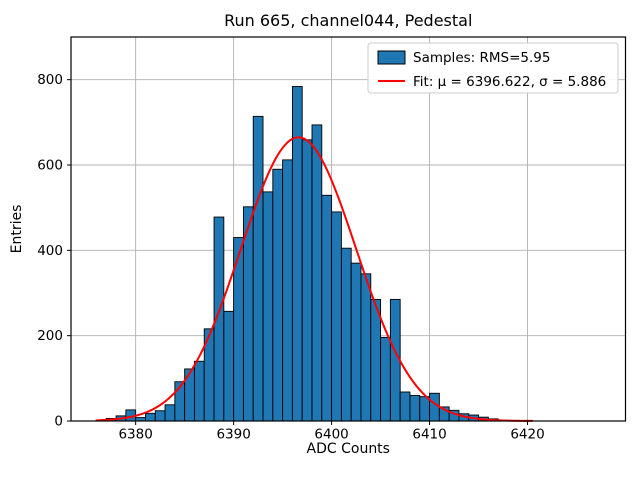  Describe the element at coordinates (348, 20) in the screenshot. I see `chart-title: Run 665, channel044, Pedestal` at that location.